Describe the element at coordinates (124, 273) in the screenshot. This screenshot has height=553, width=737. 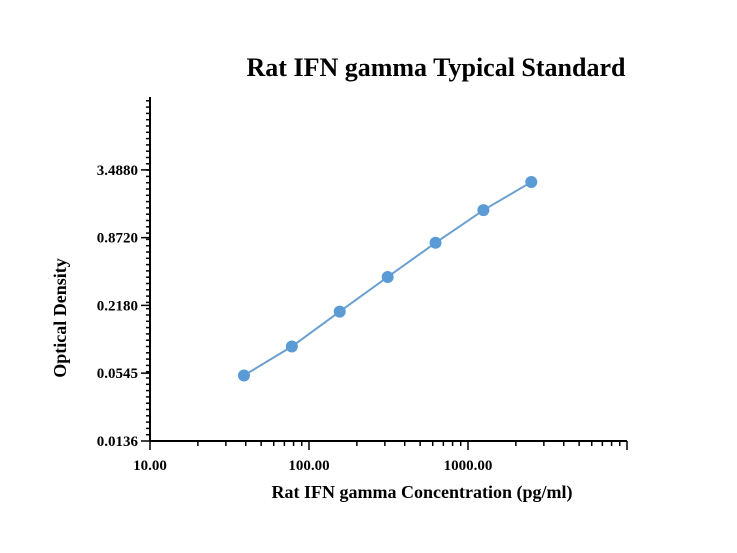
I see `y-axis: 0.0136 0.0545 0.2180 0.8720 3.4880` at that location.